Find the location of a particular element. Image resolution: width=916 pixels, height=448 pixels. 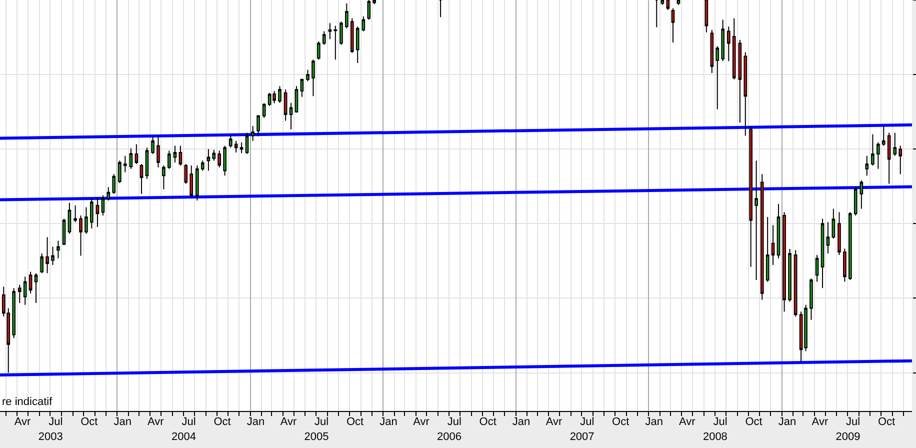

text: re indicatif is located at coordinates (28, 402).